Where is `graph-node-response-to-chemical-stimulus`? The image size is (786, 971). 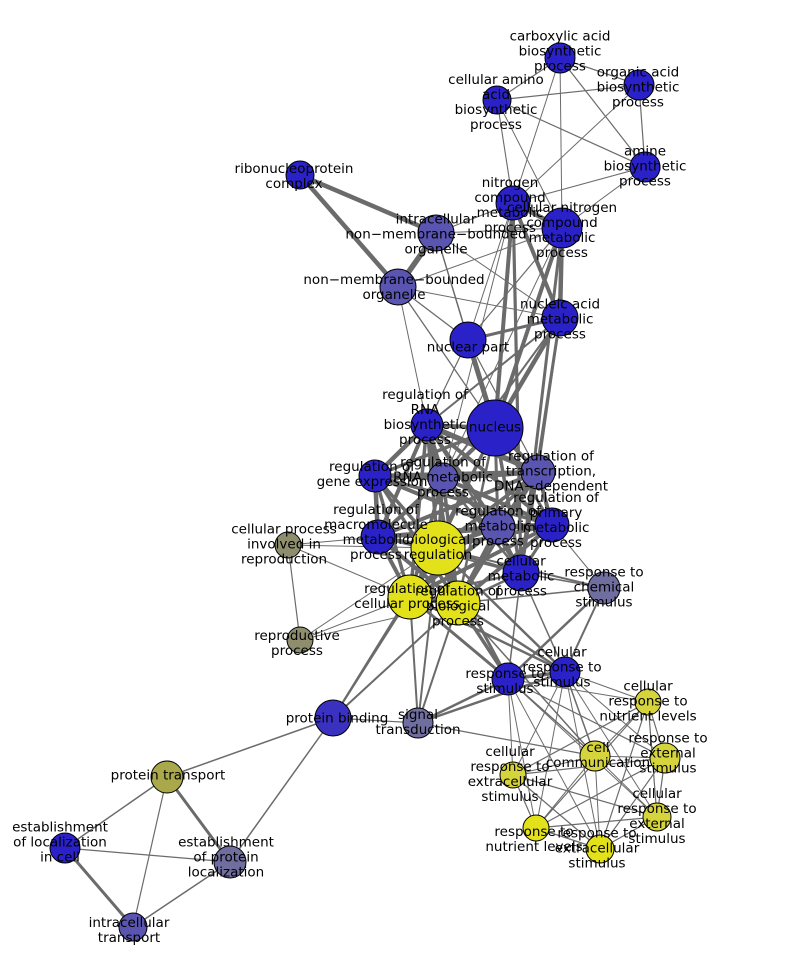 graph-node-response-to-chemical-stimulus is located at coordinates (604, 588).